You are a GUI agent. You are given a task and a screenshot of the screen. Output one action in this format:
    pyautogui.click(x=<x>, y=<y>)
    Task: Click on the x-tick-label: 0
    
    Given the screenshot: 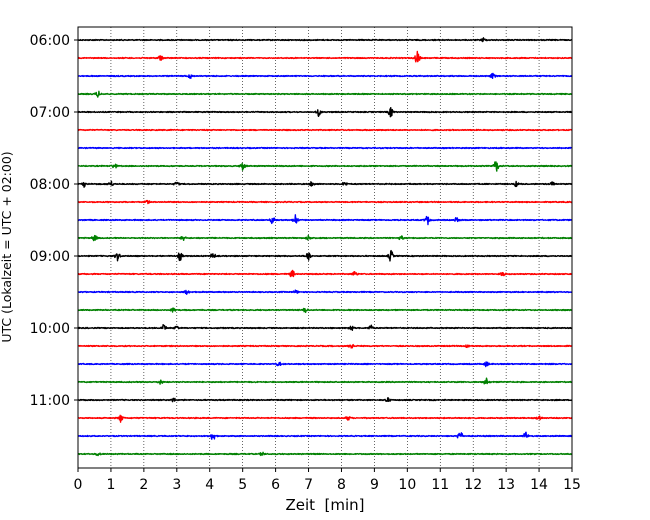 What is the action you would take?
    pyautogui.click(x=78, y=485)
    